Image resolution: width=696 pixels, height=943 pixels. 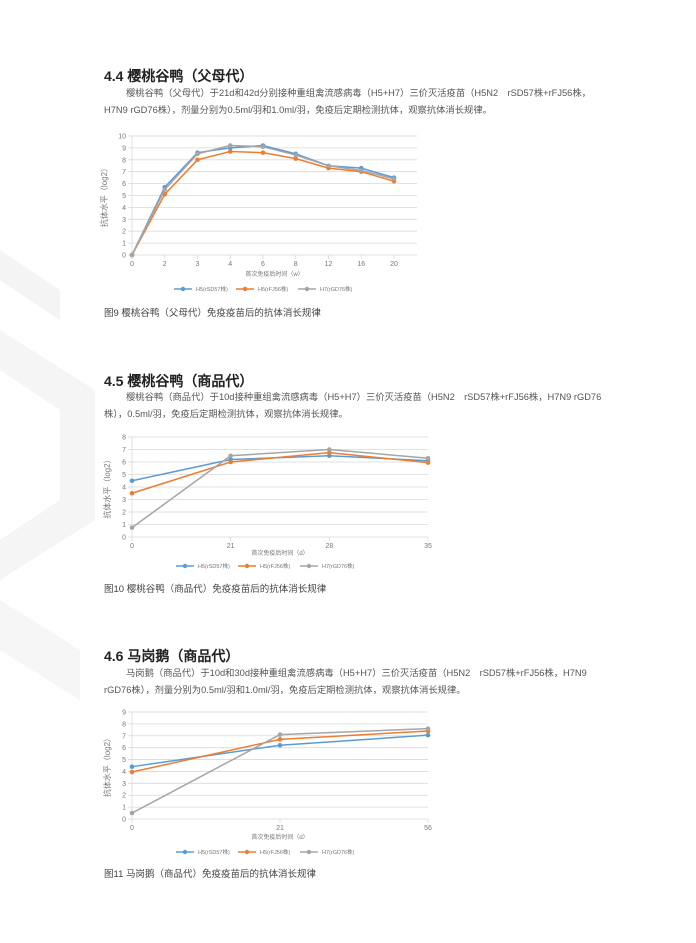 I want to click on section-heading: 4.6 马岗鹅（商品代）, so click(x=172, y=656).